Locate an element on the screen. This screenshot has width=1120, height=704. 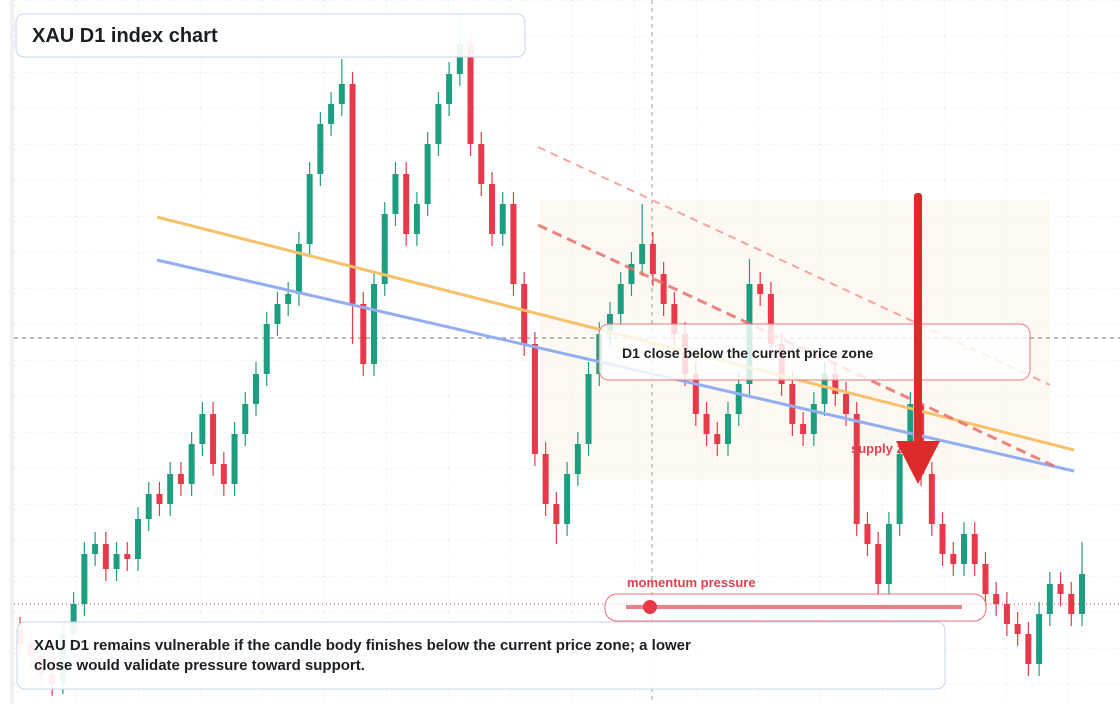
arrow-shaft is located at coordinates (918, 318).